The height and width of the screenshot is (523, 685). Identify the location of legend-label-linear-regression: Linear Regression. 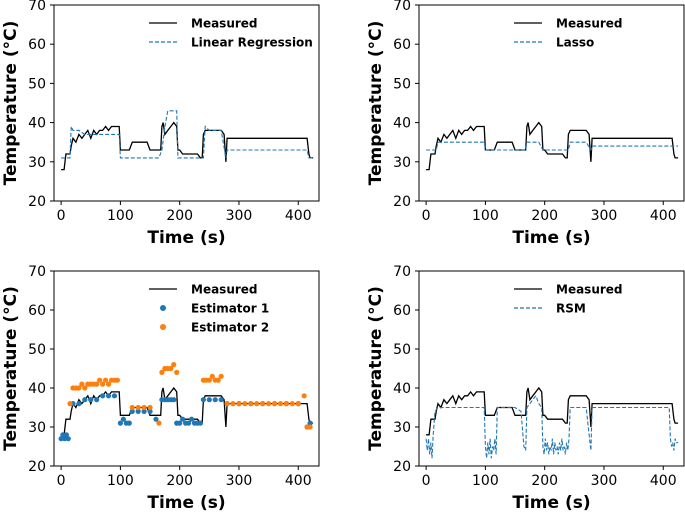
(252, 43).